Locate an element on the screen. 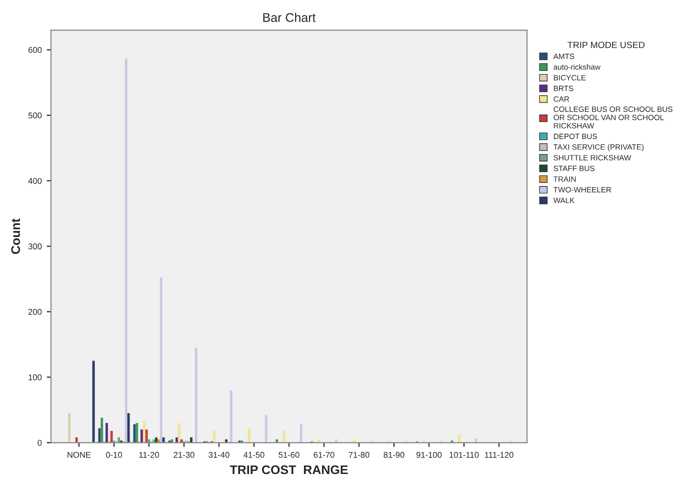  x-tick-label: 71-80 is located at coordinates (359, 455).